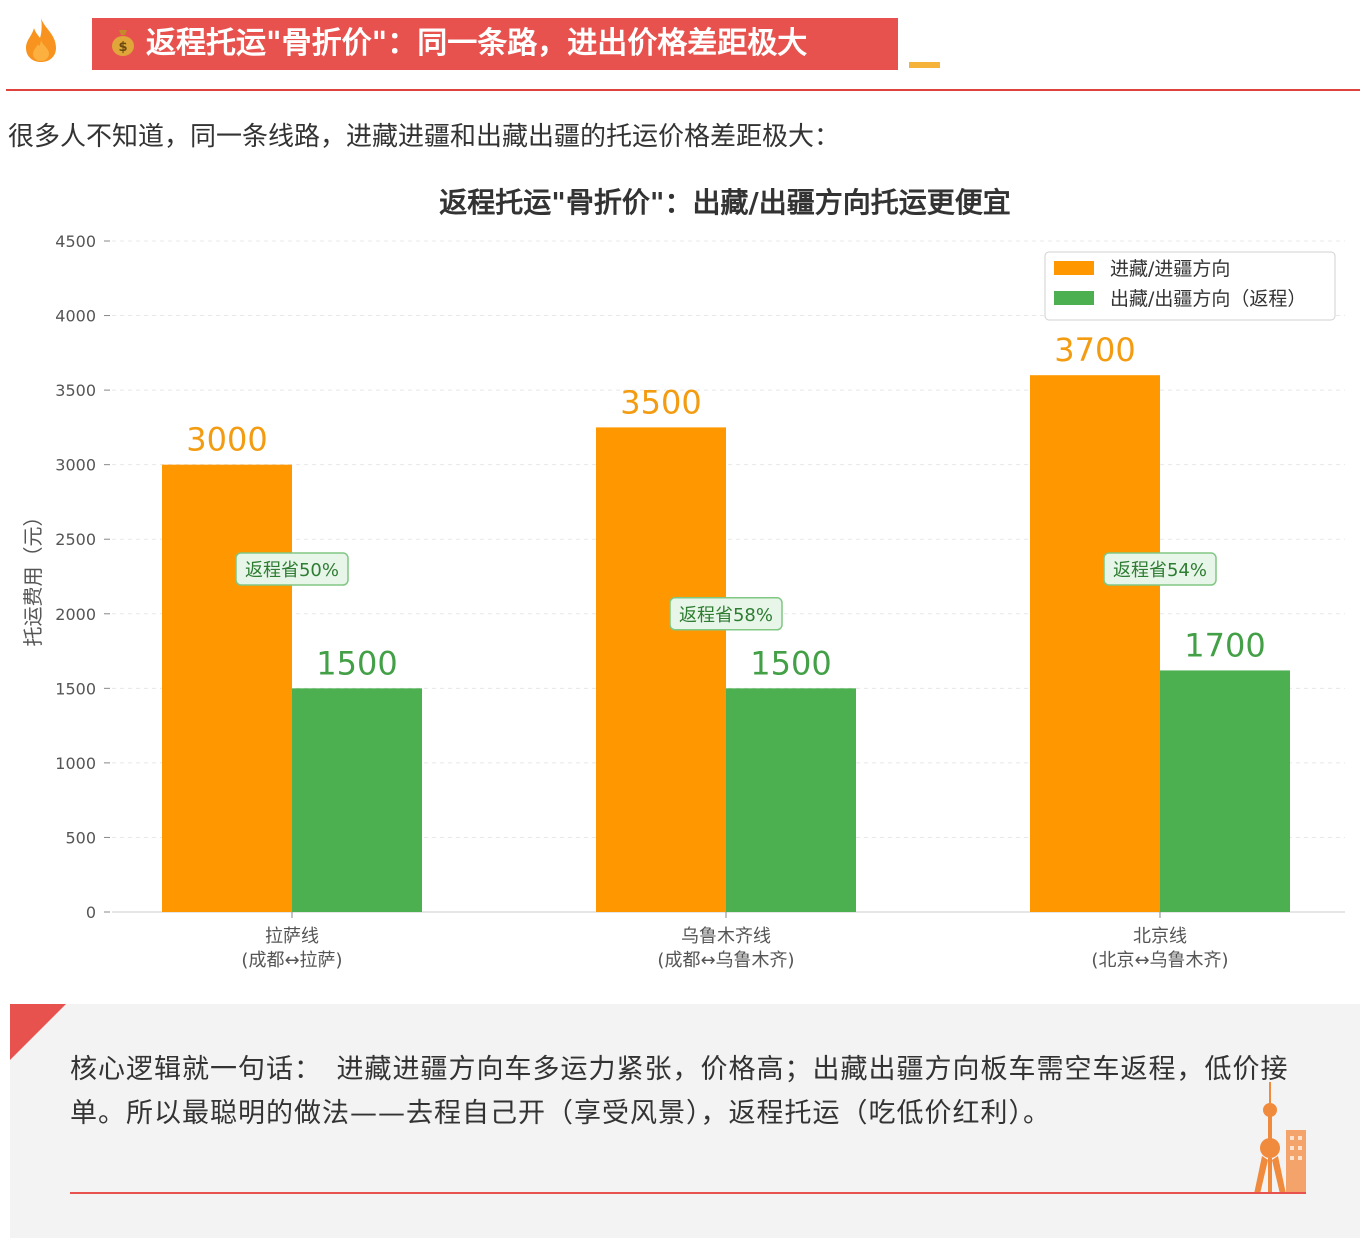 This screenshot has width=1360, height=1238. I want to click on note-corner-accent, so click(38, 1032).